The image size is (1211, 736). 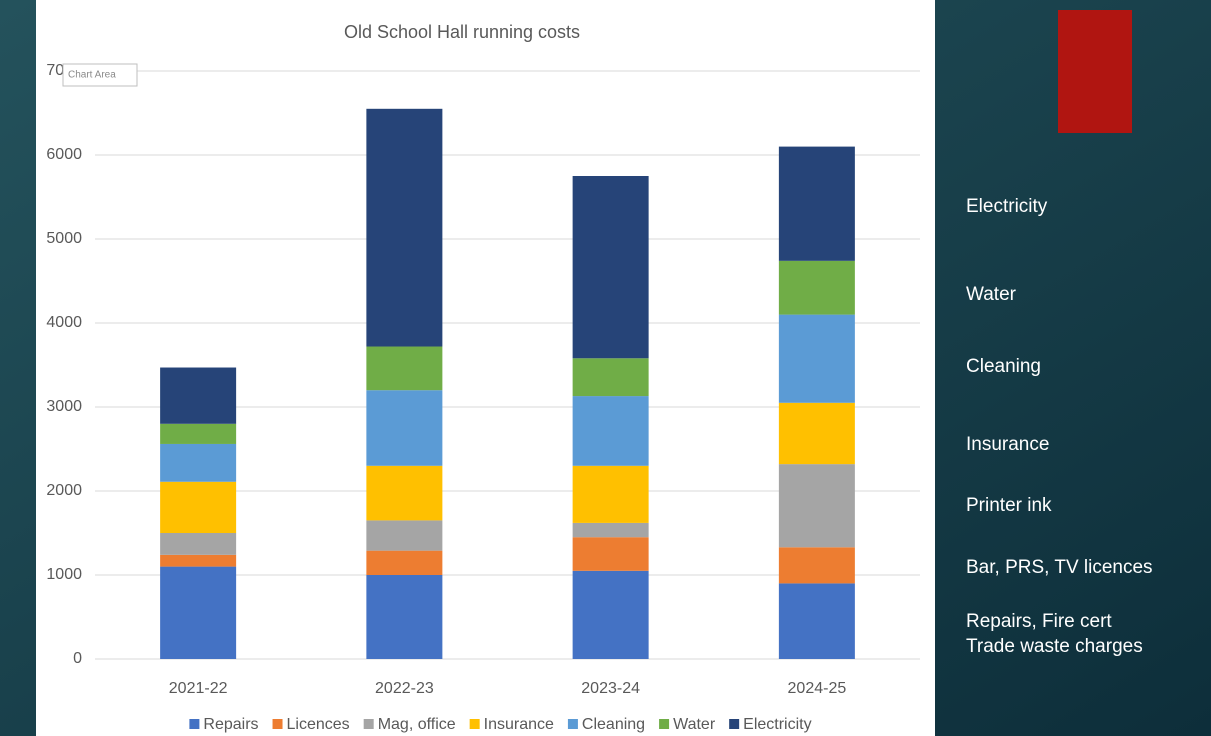 What do you see at coordinates (1009, 505) in the screenshot?
I see `side-label: Printer ink` at bounding box center [1009, 505].